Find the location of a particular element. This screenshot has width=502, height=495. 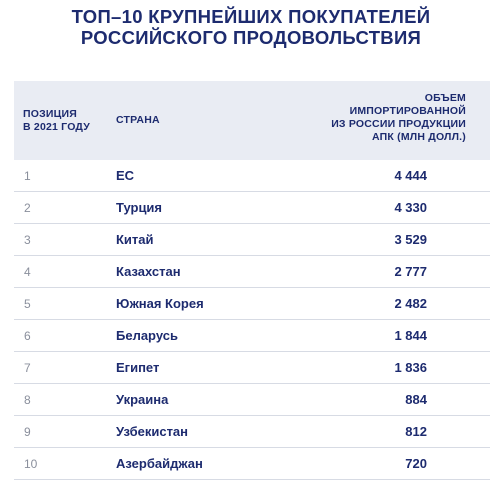

row-country: Турция is located at coordinates (139, 207).